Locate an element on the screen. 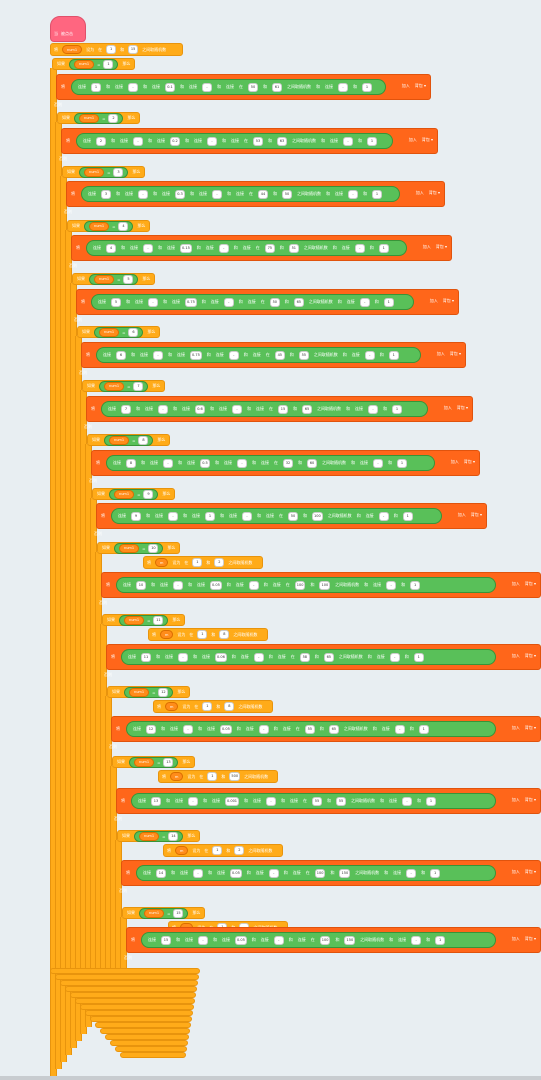 The width and height of the screenshot is (541, 1080). join-value-input: 10 is located at coordinates (141, 585).